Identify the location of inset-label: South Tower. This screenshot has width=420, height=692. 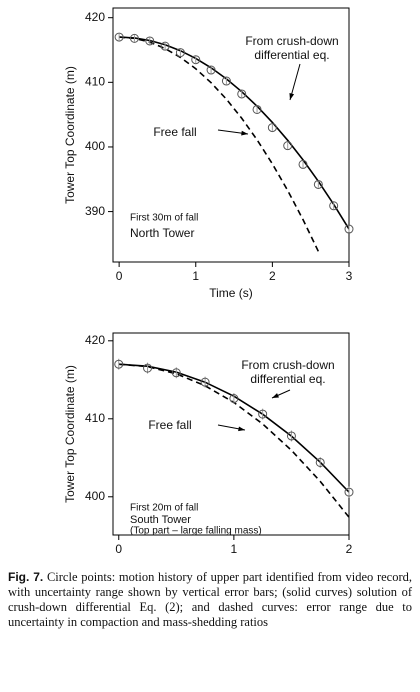
(160, 520).